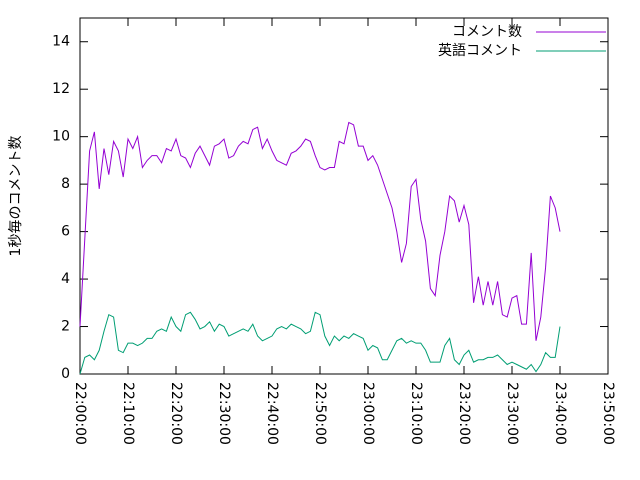 The width and height of the screenshot is (640, 480). Describe the element at coordinates (61, 42) in the screenshot. I see `y-tick-label: 14` at that location.